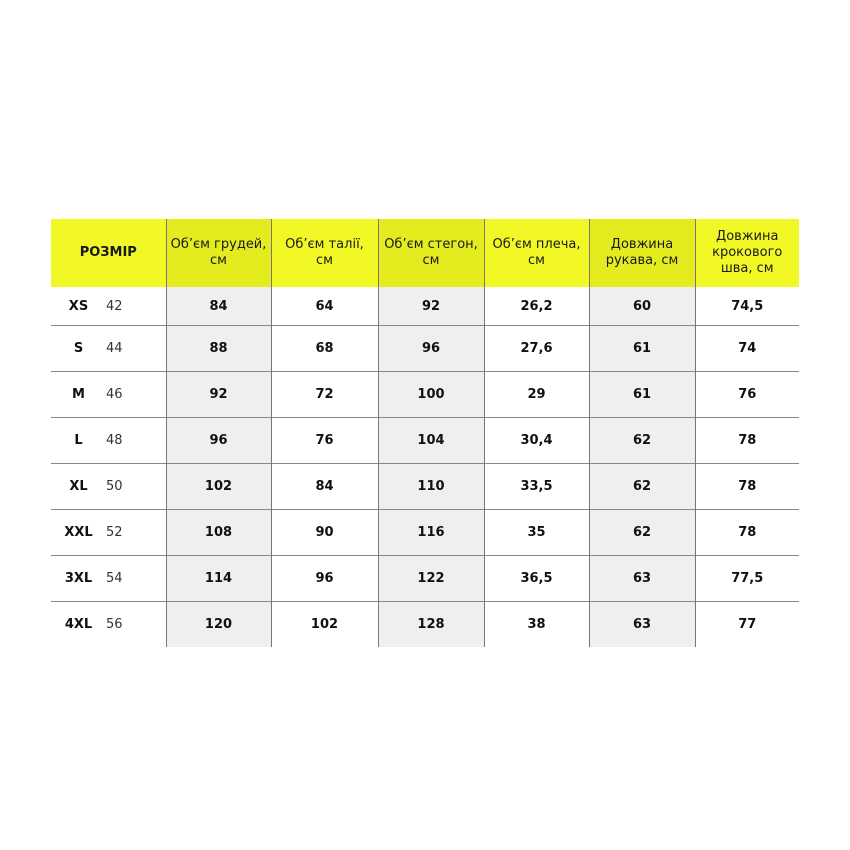 This screenshot has width=850, height=850. What do you see at coordinates (746, 253) in the screenshot?
I see `column-header: Довжина крокового шва, см` at bounding box center [746, 253].